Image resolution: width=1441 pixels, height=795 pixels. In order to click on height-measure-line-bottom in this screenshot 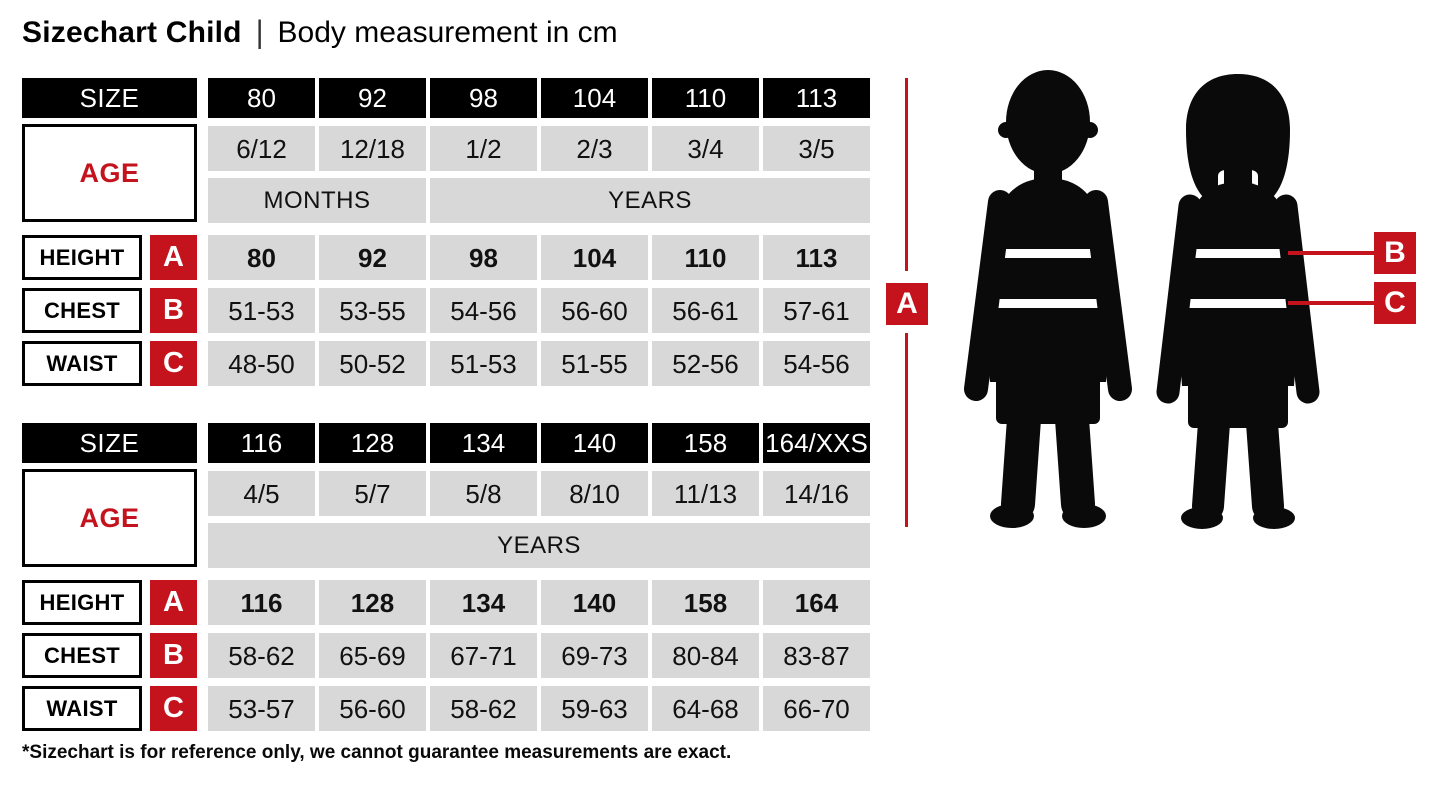, I will do `click(906, 430)`.